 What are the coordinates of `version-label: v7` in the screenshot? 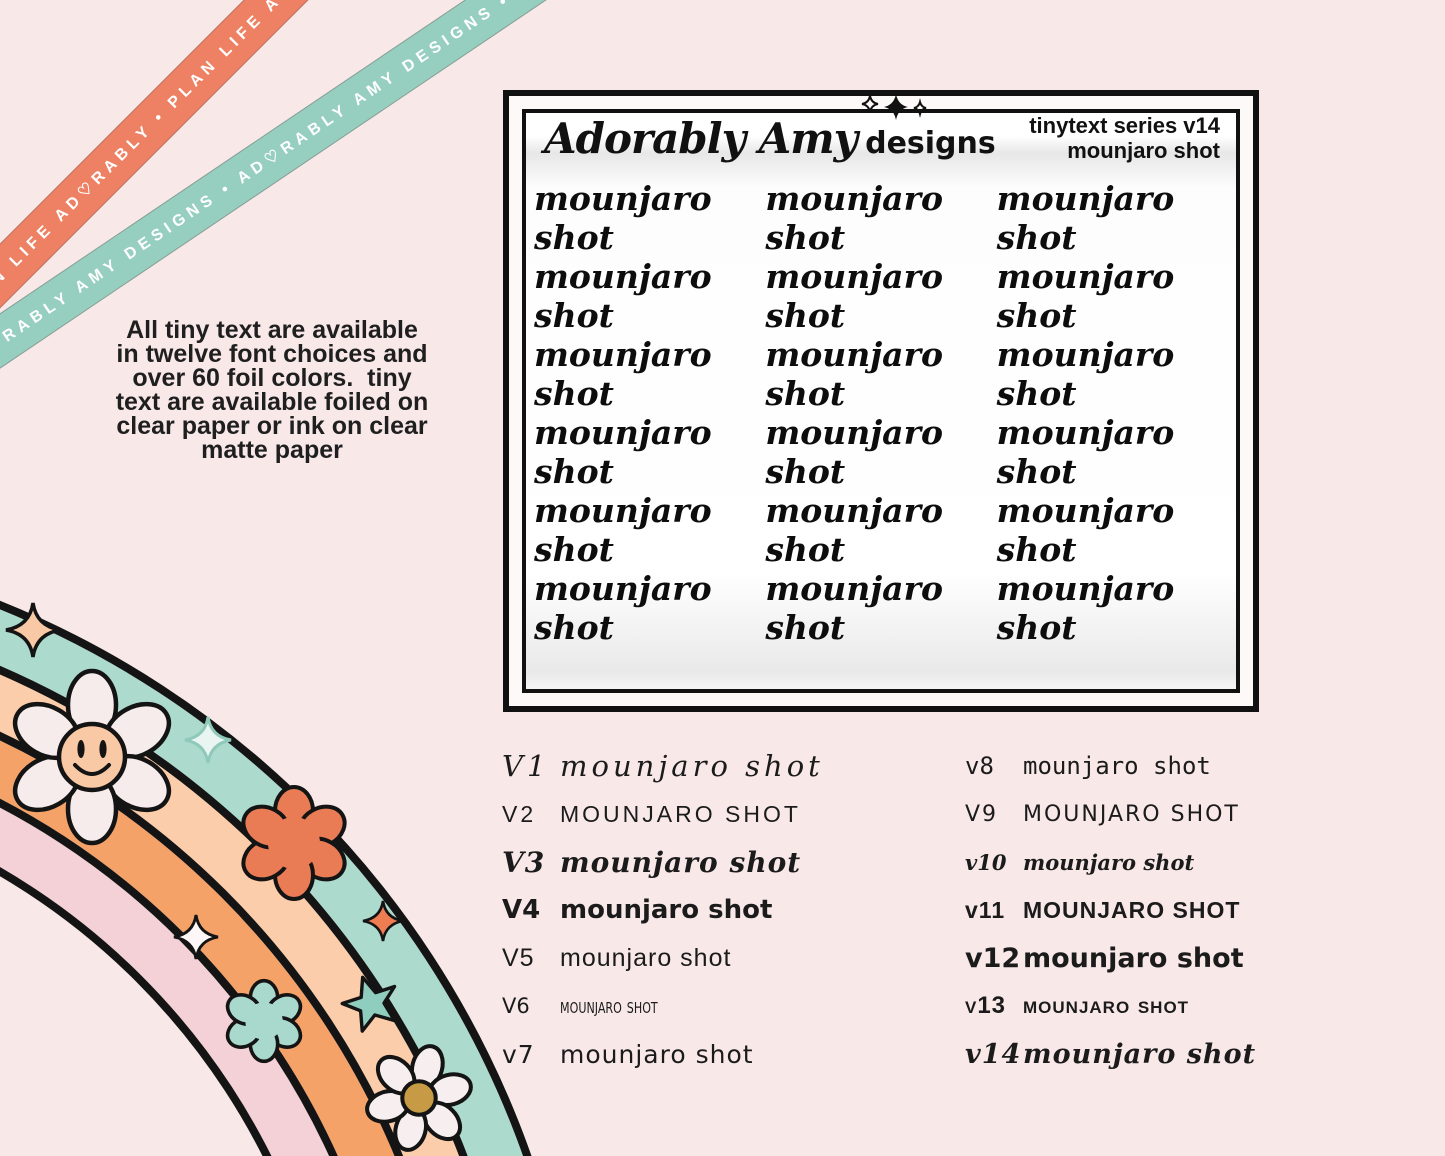 It's located at (518, 1054).